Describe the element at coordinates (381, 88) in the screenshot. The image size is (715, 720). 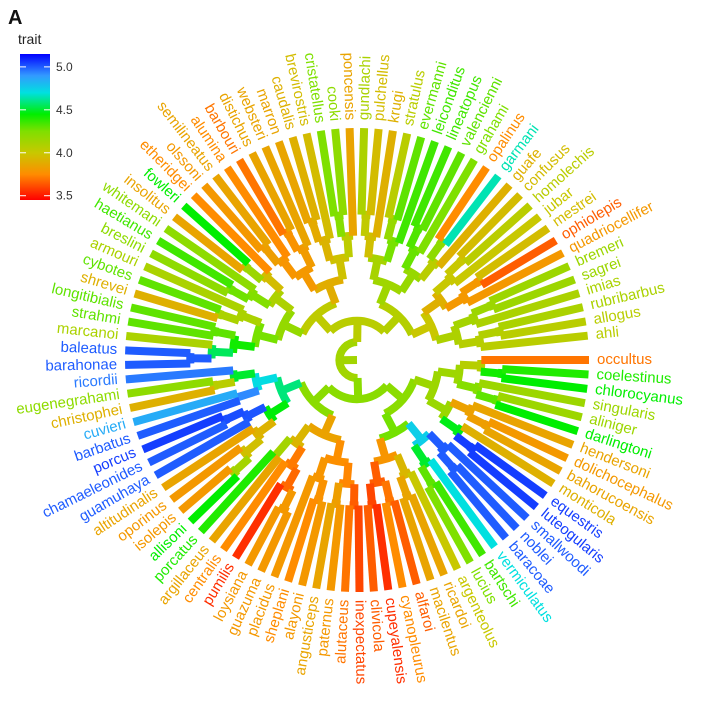
I see `tip-label: pulchellus` at that location.